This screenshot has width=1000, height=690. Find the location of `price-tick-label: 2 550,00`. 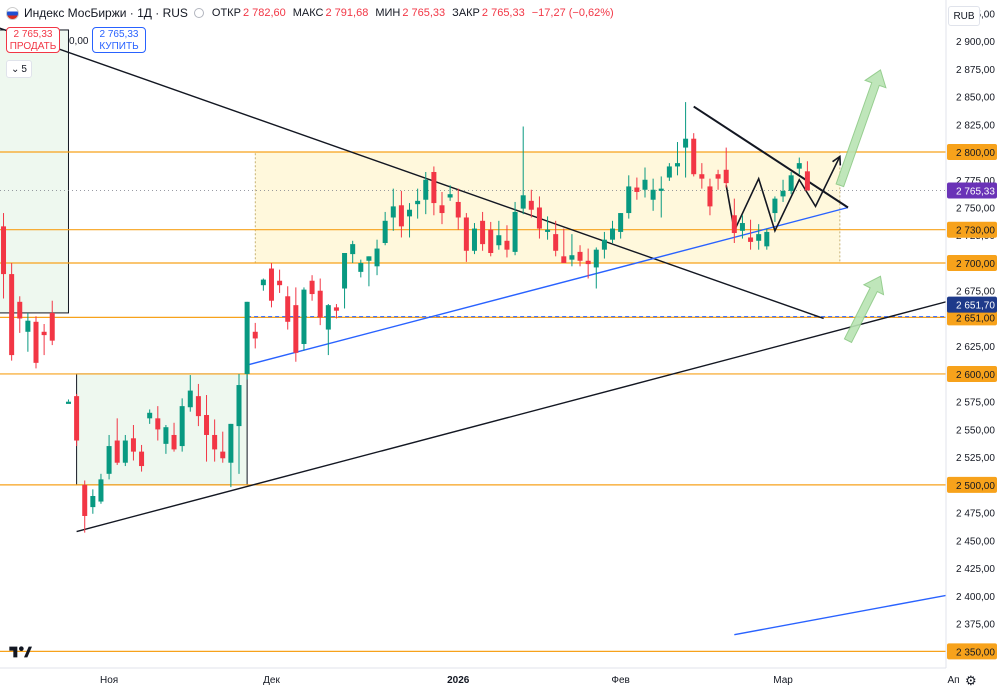

price-tick-label: 2 550,00 is located at coordinates (975, 430).